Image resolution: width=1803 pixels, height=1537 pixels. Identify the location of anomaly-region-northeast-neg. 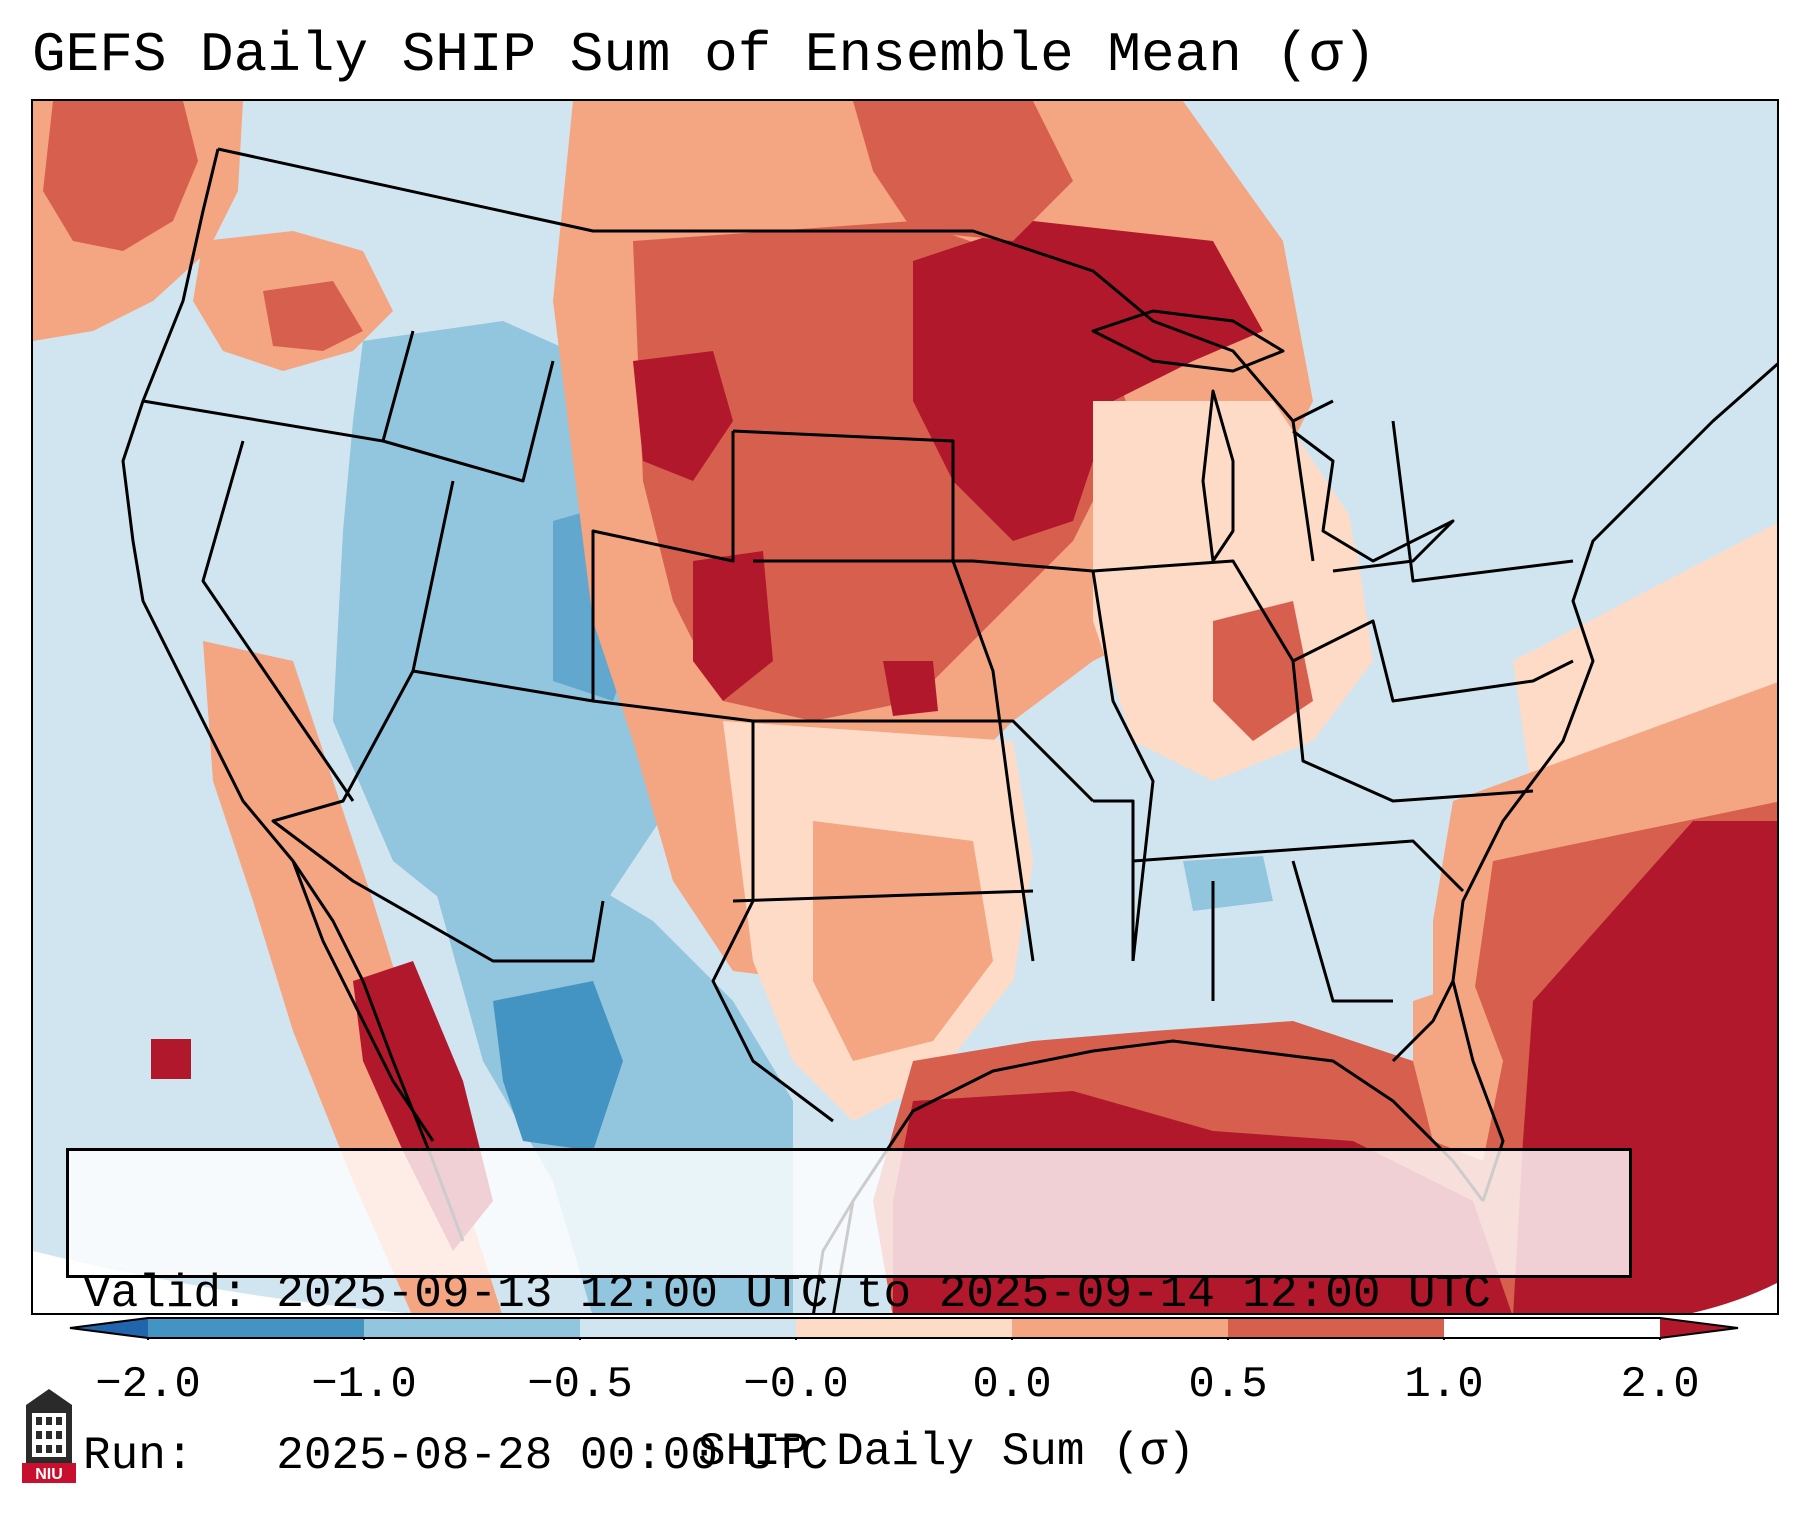
(1545, 431).